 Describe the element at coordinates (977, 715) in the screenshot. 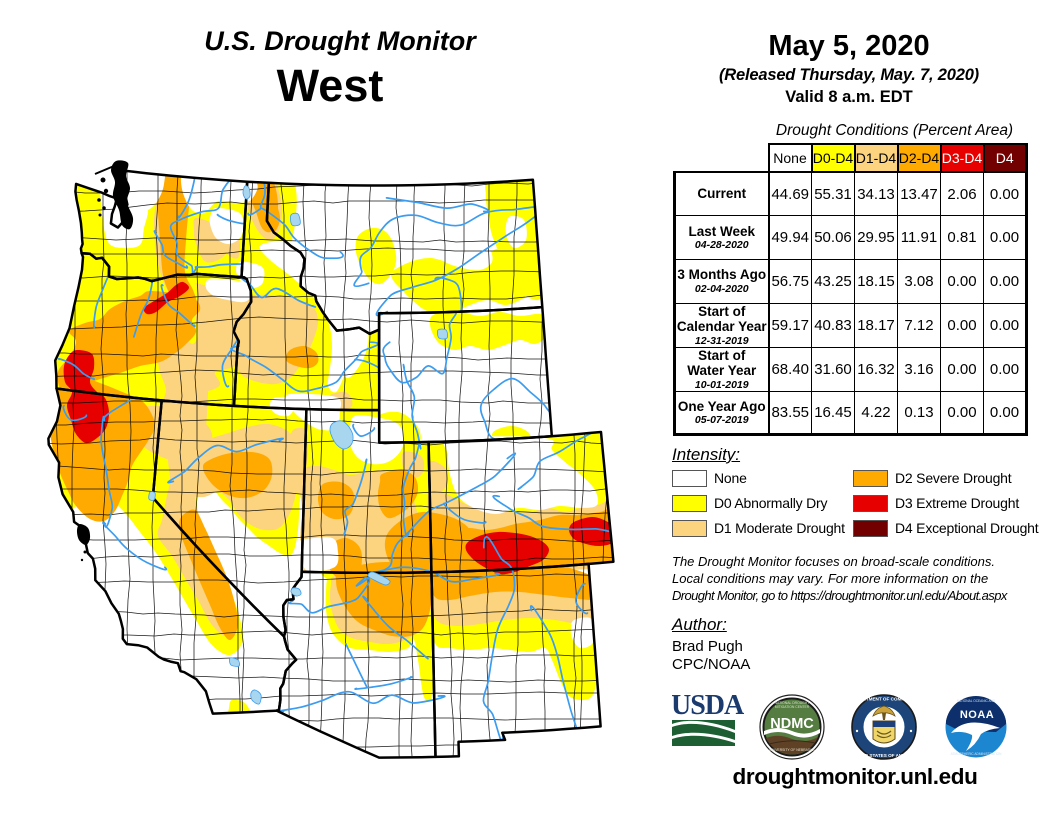

I see `svg-text: NOAA` at that location.